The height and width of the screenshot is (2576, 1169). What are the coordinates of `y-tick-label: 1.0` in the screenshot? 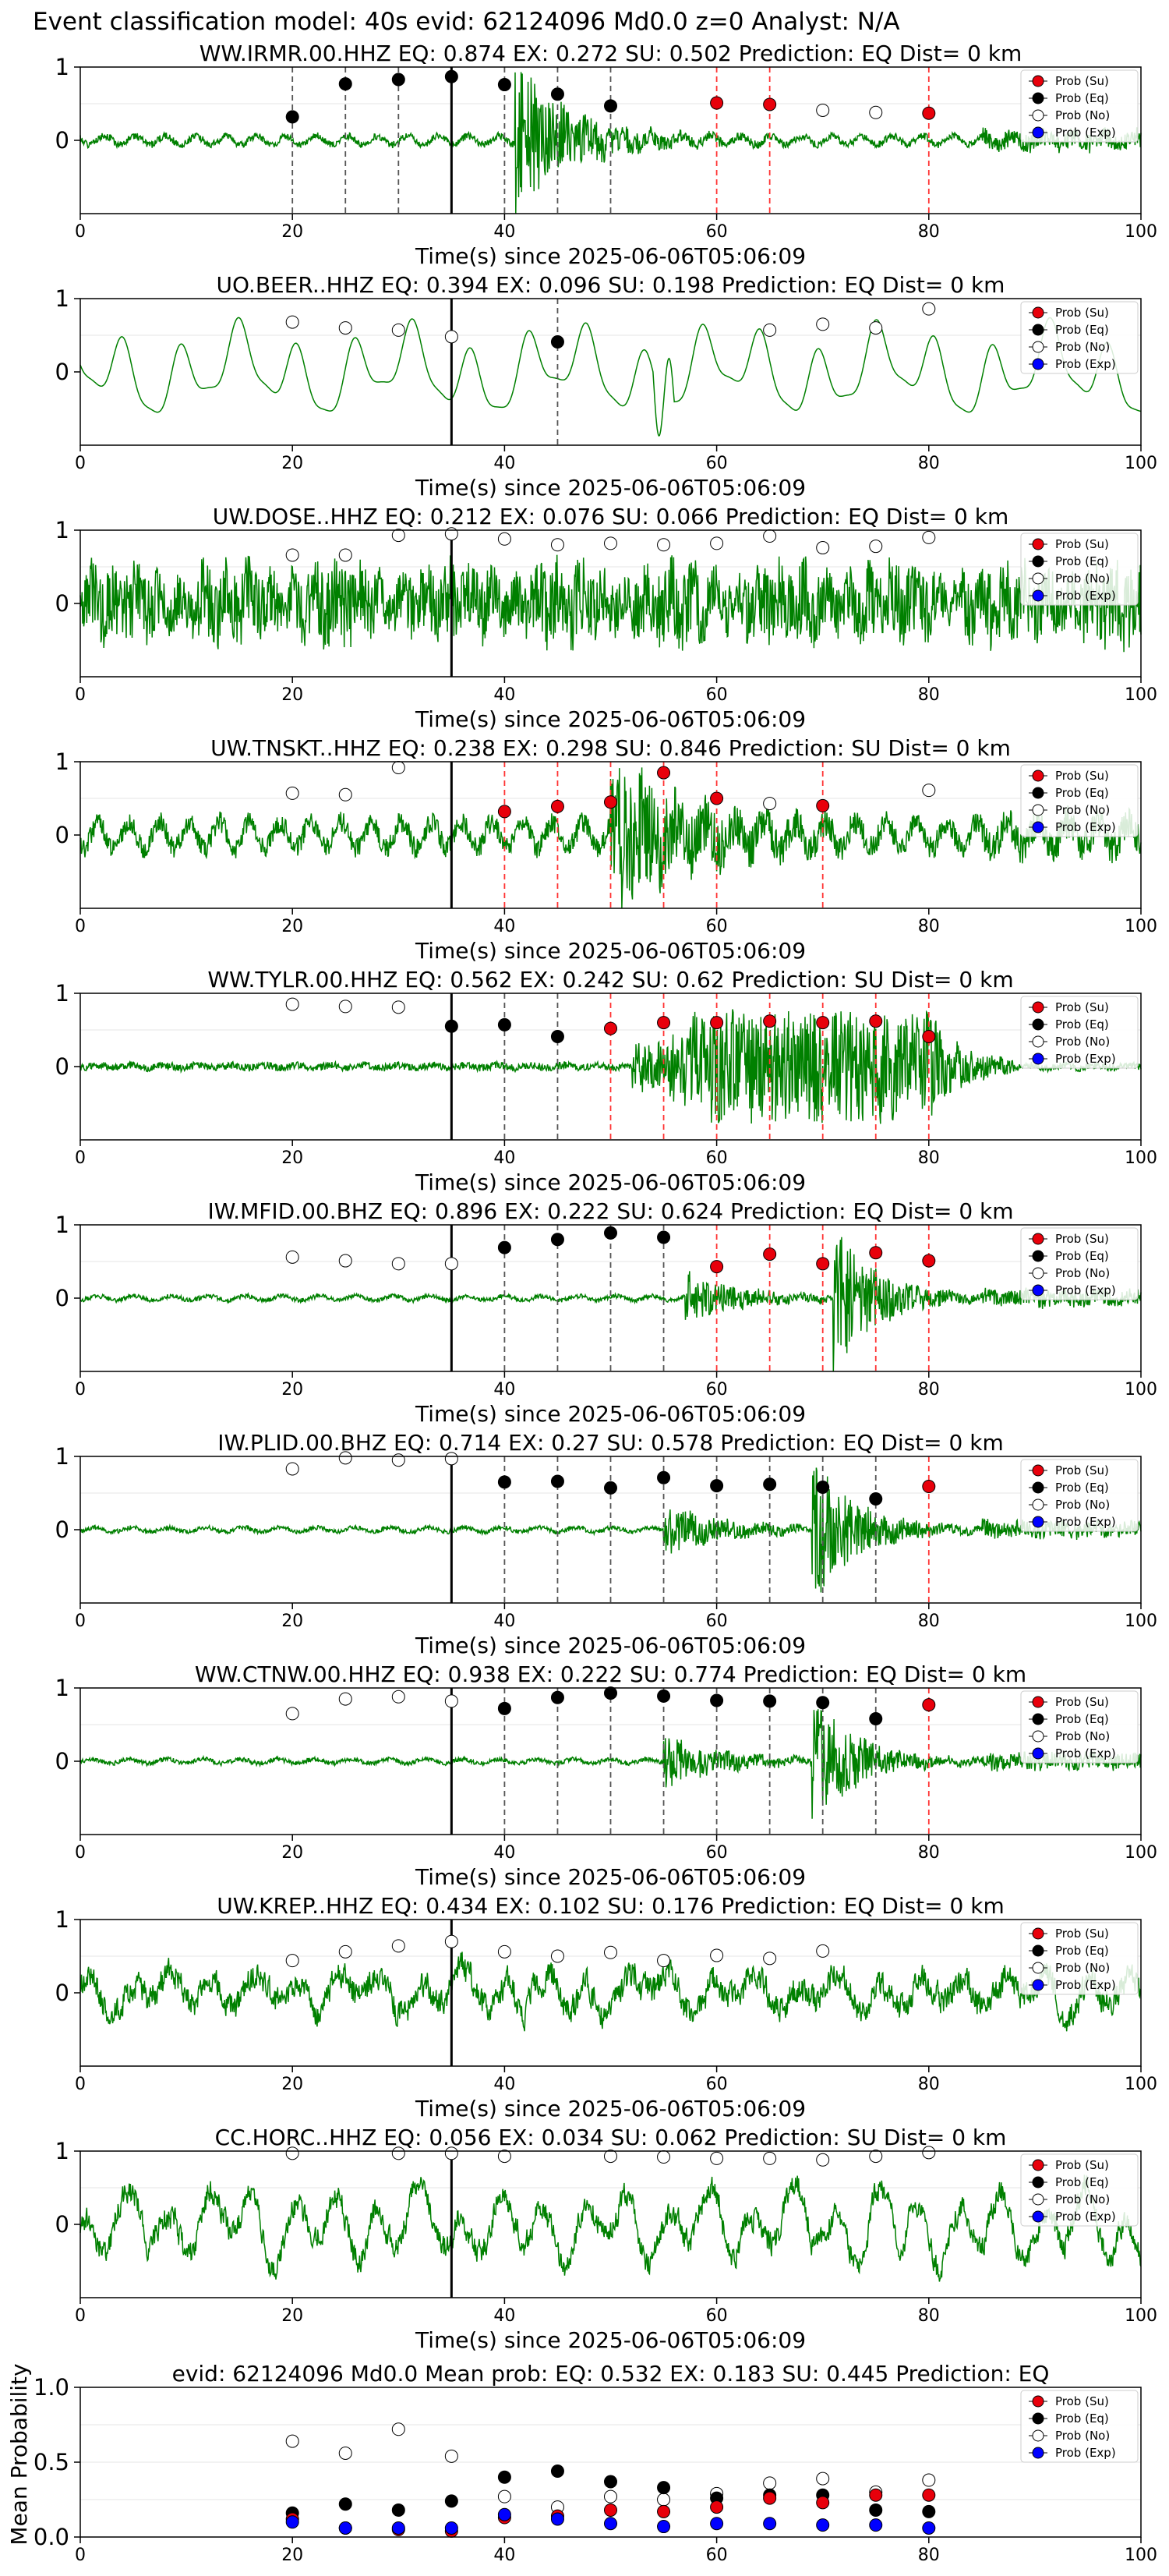 It's located at (51, 2387).